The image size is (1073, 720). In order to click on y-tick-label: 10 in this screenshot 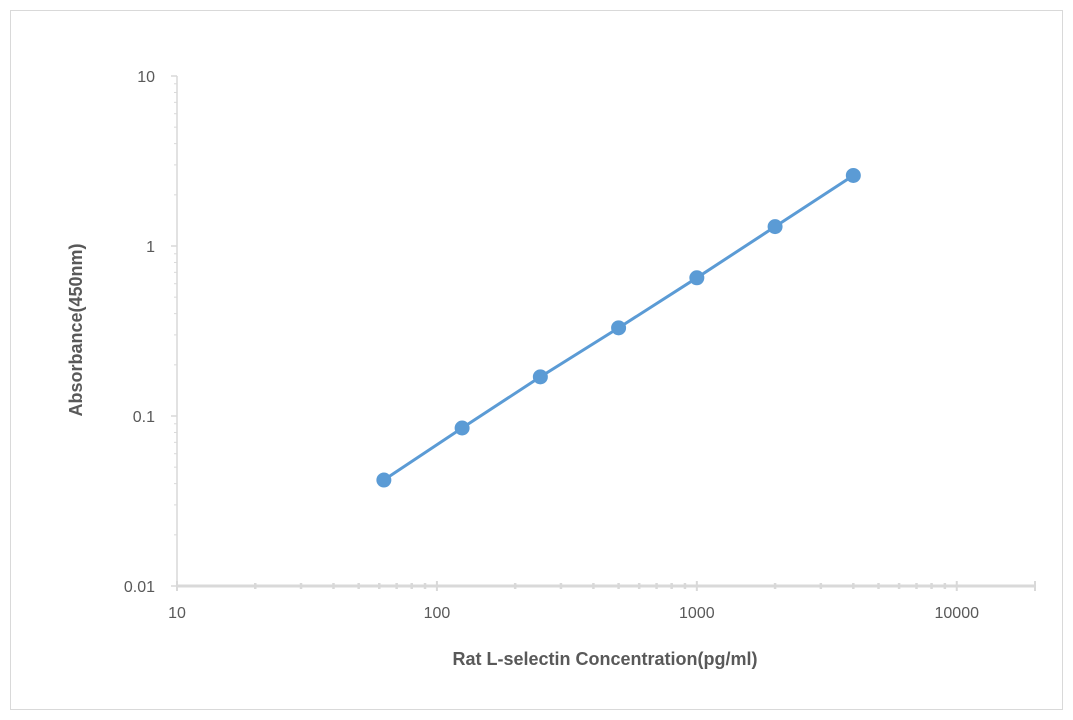, I will do `click(146, 77)`.